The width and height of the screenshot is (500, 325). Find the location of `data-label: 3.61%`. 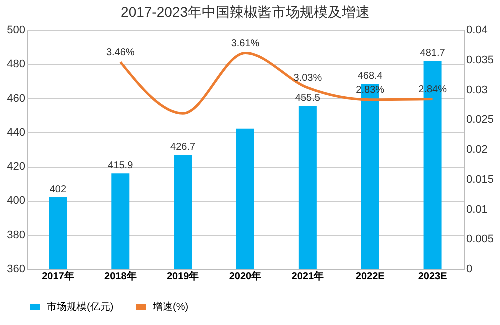

data-label: 3.61% is located at coordinates (245, 44).